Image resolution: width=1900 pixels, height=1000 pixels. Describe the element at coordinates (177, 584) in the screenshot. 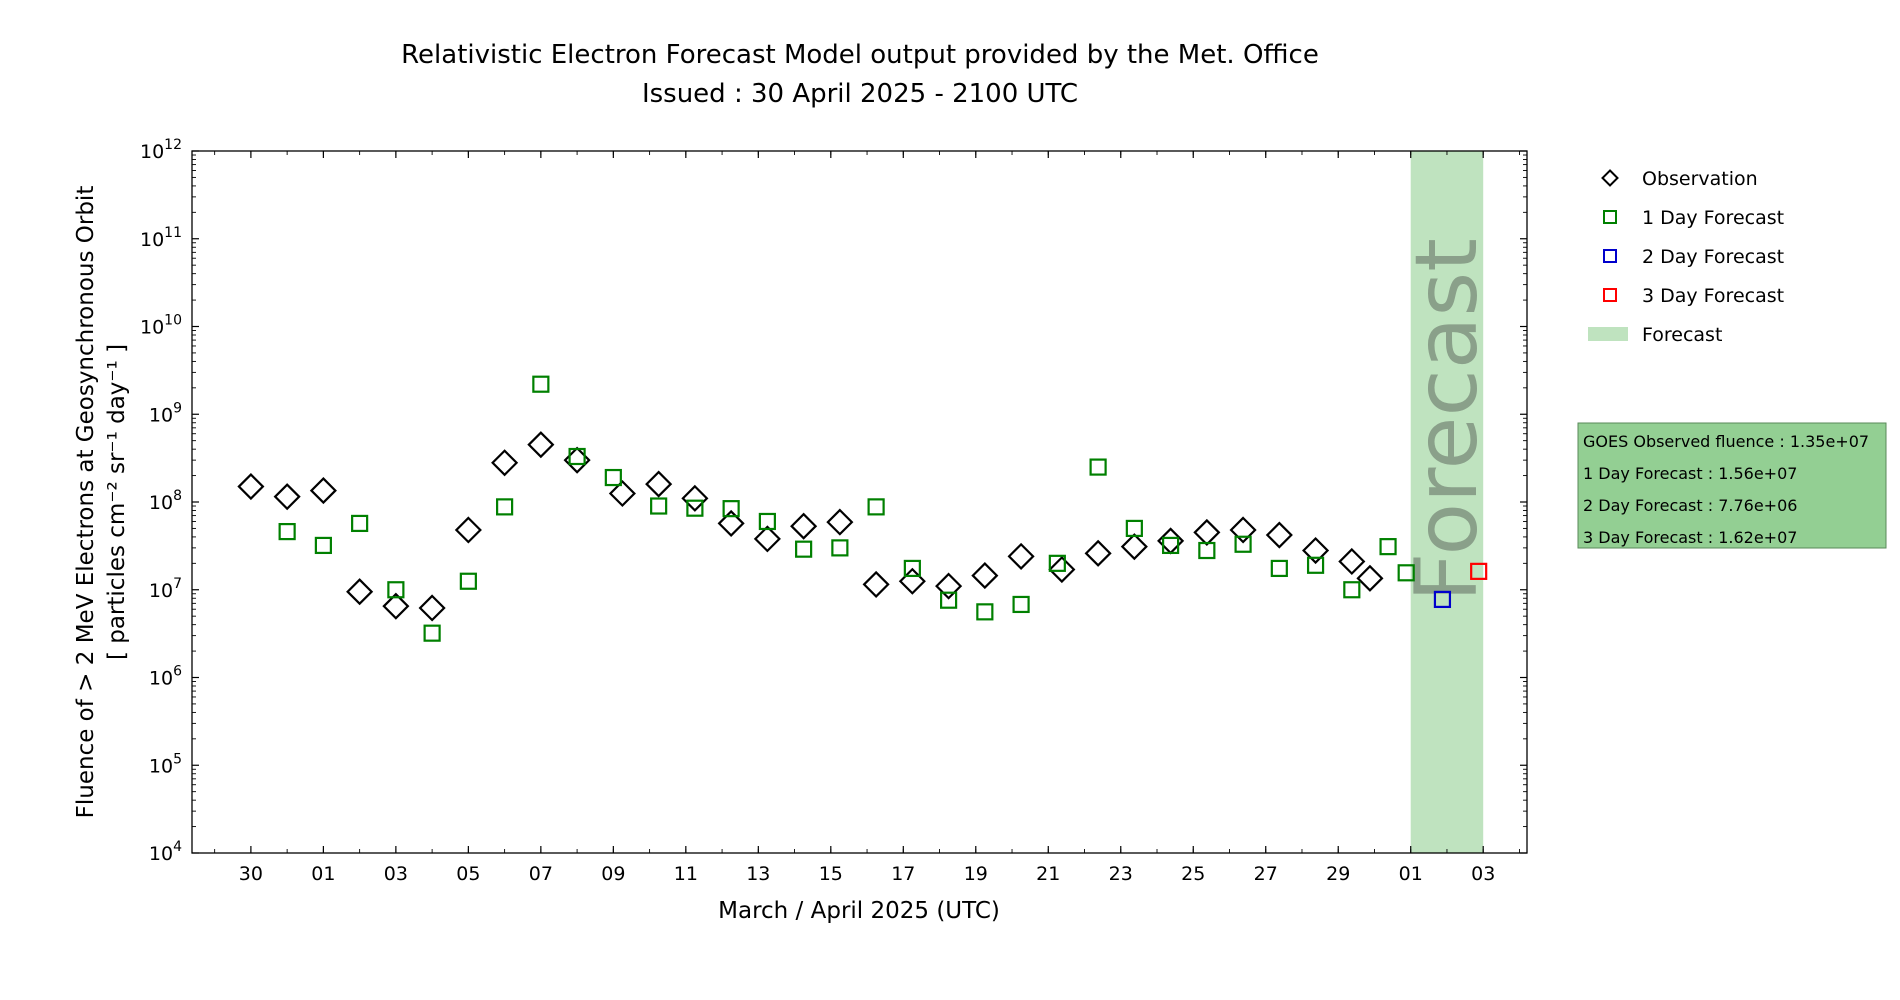

I see `y-tick-label-exponent: 7` at that location.